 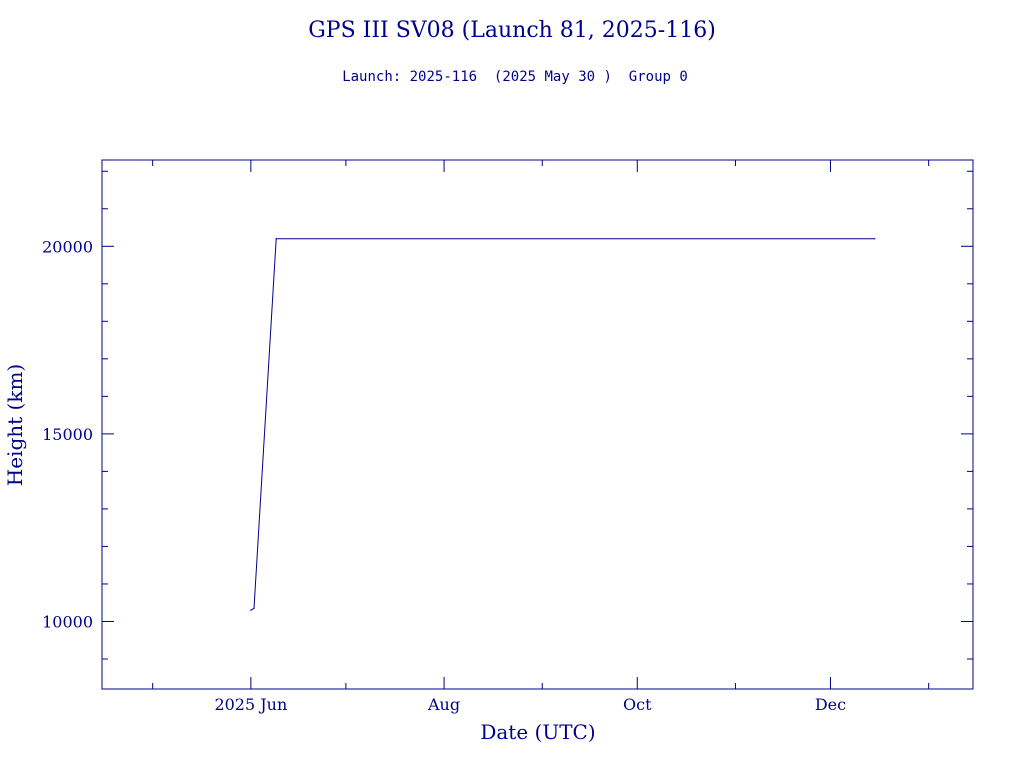 What do you see at coordinates (637, 704) in the screenshot?
I see `x-tick-label: Oct` at bounding box center [637, 704].